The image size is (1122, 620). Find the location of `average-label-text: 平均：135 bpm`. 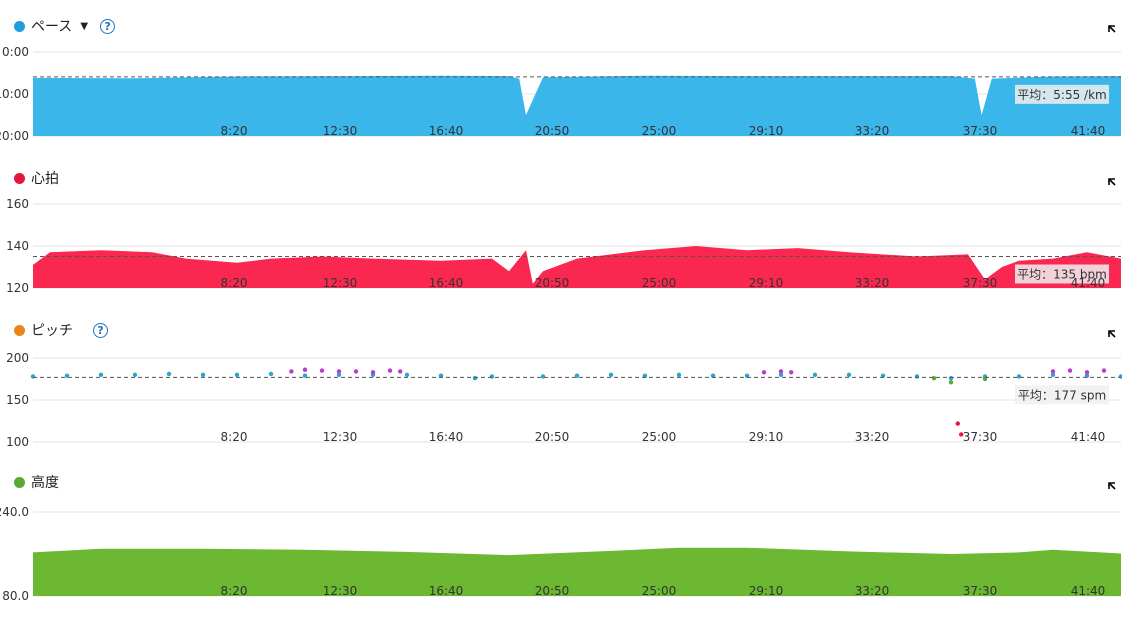

average-label-text: 平均：135 bpm is located at coordinates (1062, 275).